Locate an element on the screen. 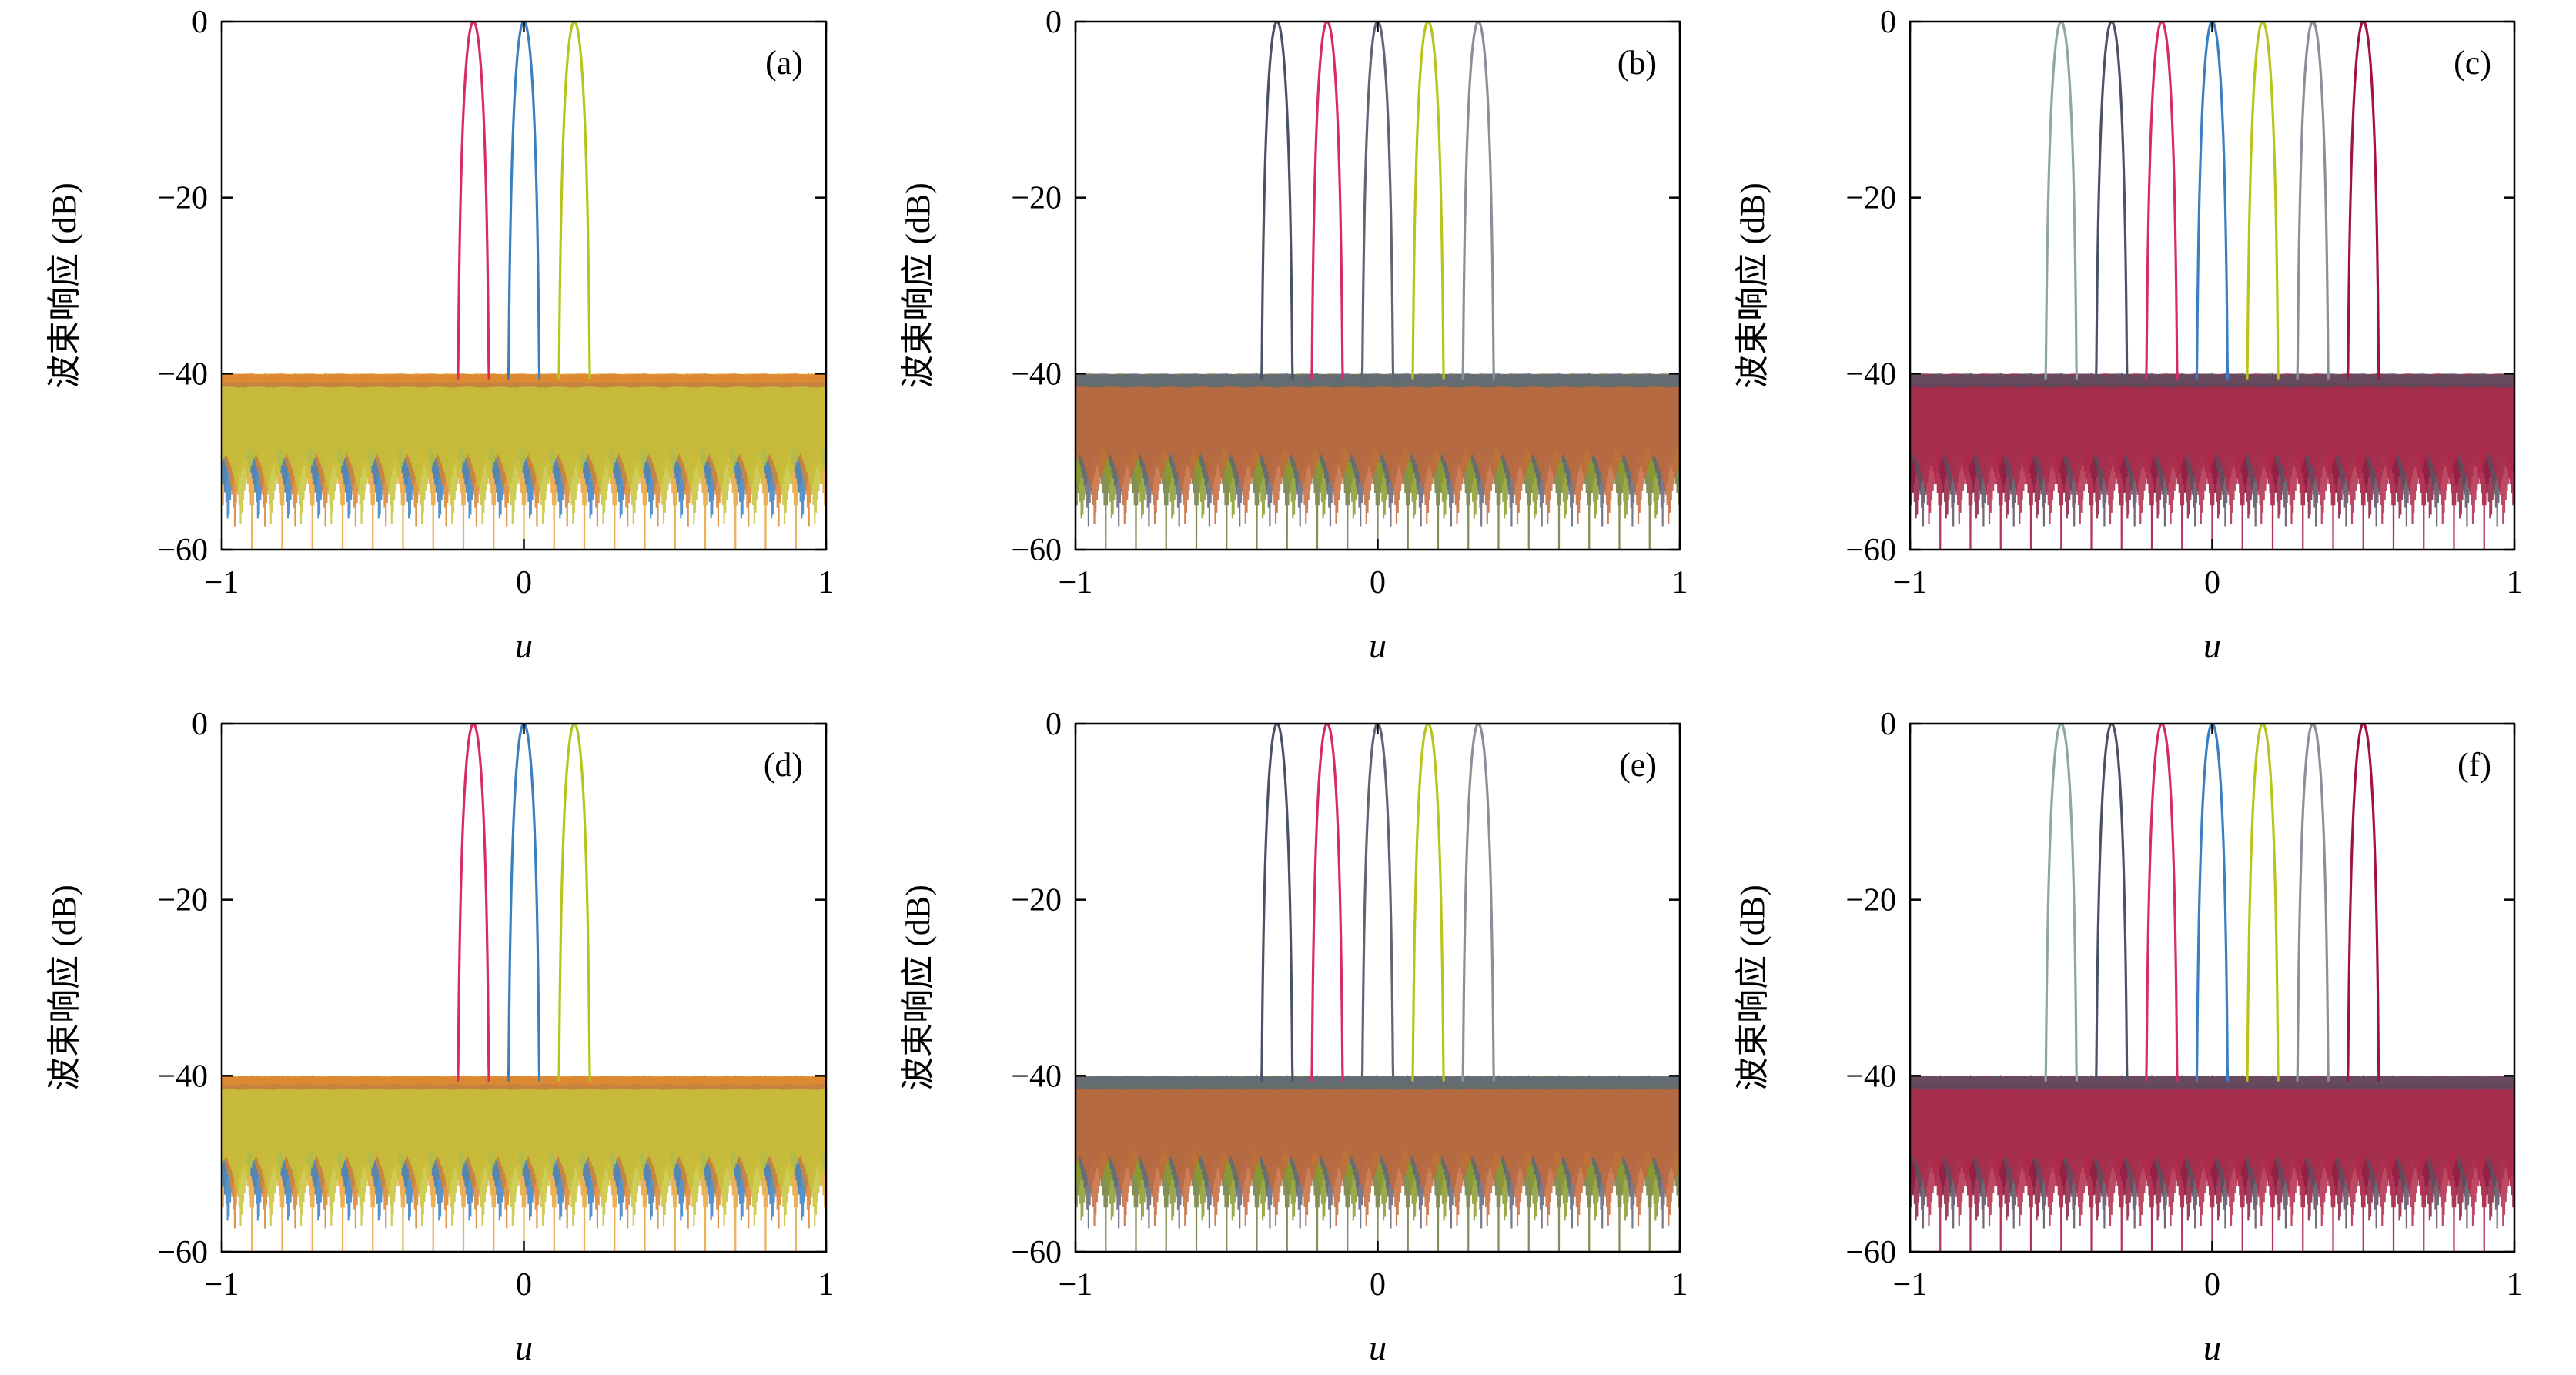 This screenshot has height=1375, width=2576. panel-c: 0 −20 −40 −60−1 0 1 u 波束响应 (dB) (c) is located at coordinates (2128, 335).